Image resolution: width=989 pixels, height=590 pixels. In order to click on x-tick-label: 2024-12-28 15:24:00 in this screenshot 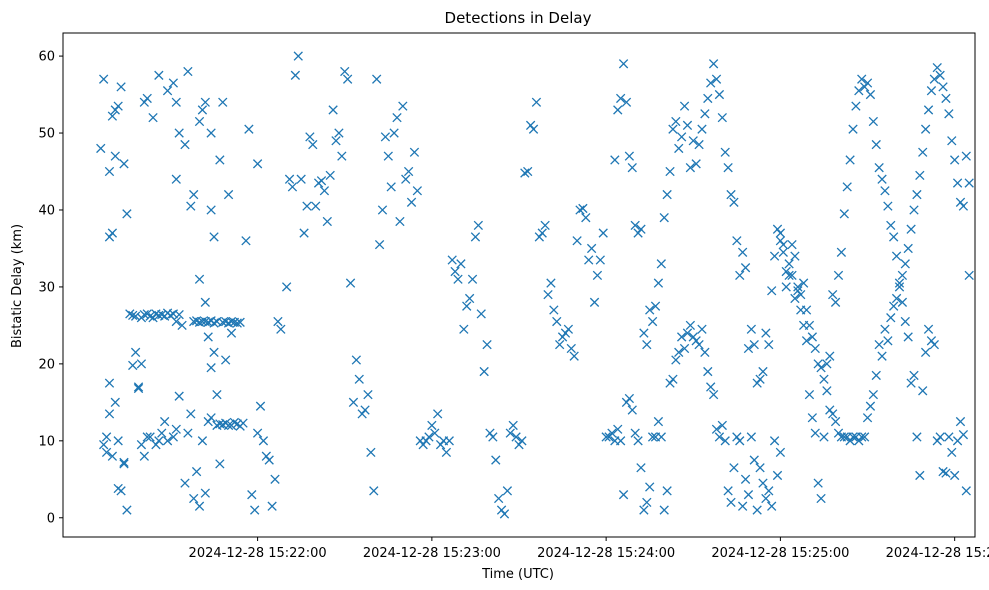, I will do `click(606, 553)`.